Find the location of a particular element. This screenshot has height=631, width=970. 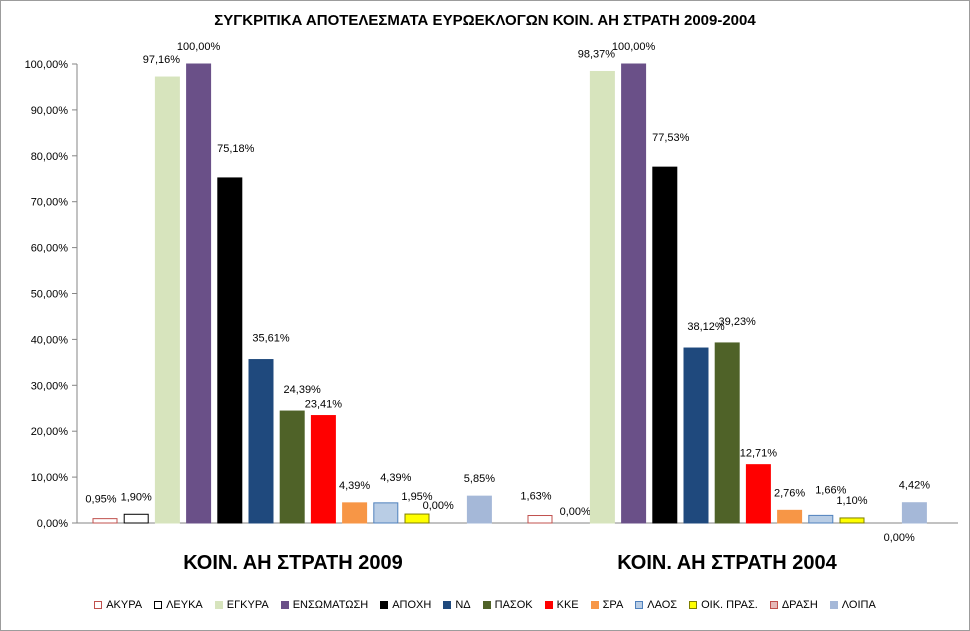

data-label: 23,41% is located at coordinates (324, 405).